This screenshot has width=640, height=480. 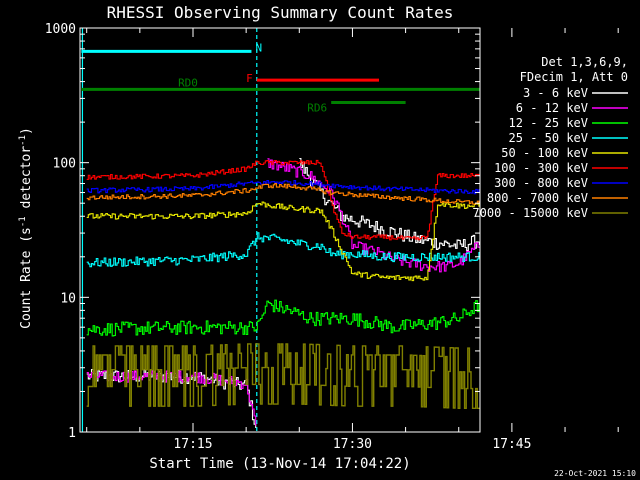 I want to click on y-axis-label-part: detector, so click(x=26, y=181).